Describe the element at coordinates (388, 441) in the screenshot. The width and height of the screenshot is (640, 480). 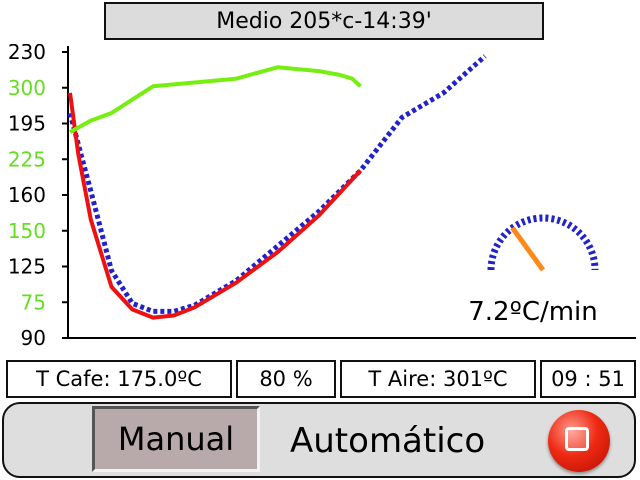
I see `automatic-mode-button: Automático` at that location.